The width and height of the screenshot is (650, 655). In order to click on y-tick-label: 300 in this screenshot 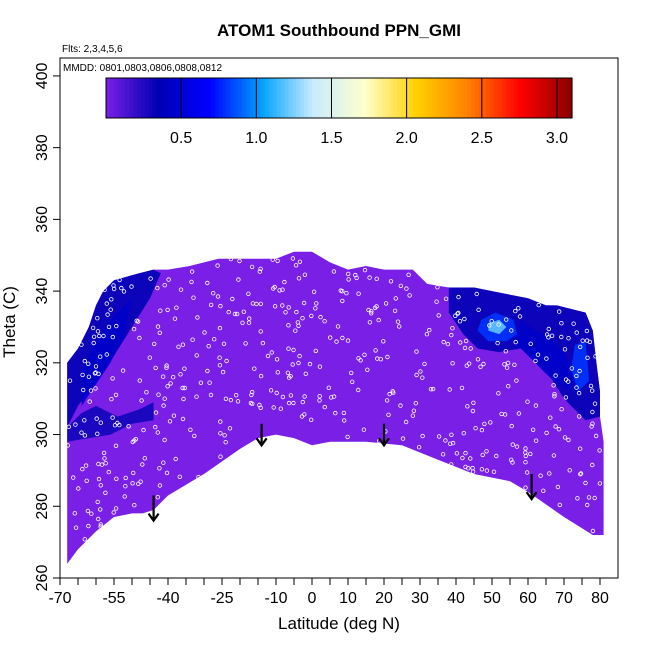, I will do `click(42, 434)`.